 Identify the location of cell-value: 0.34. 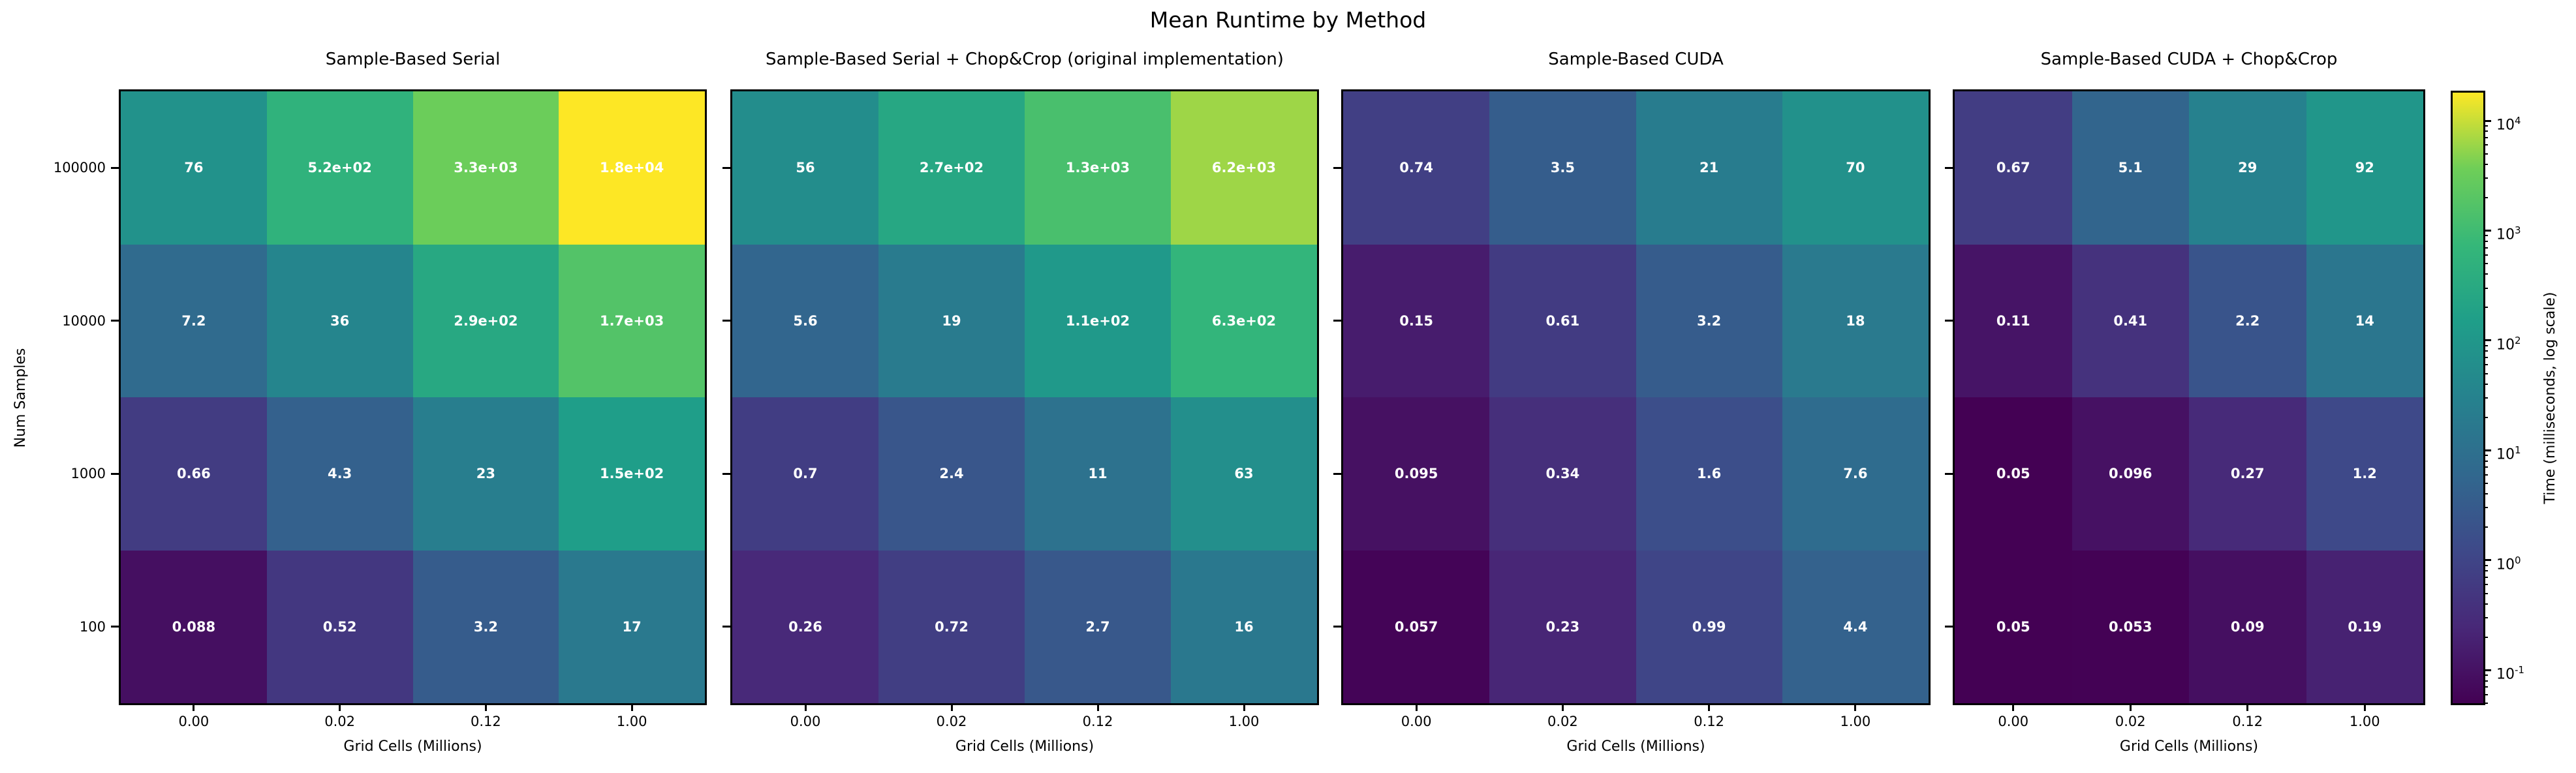
(1562, 474).